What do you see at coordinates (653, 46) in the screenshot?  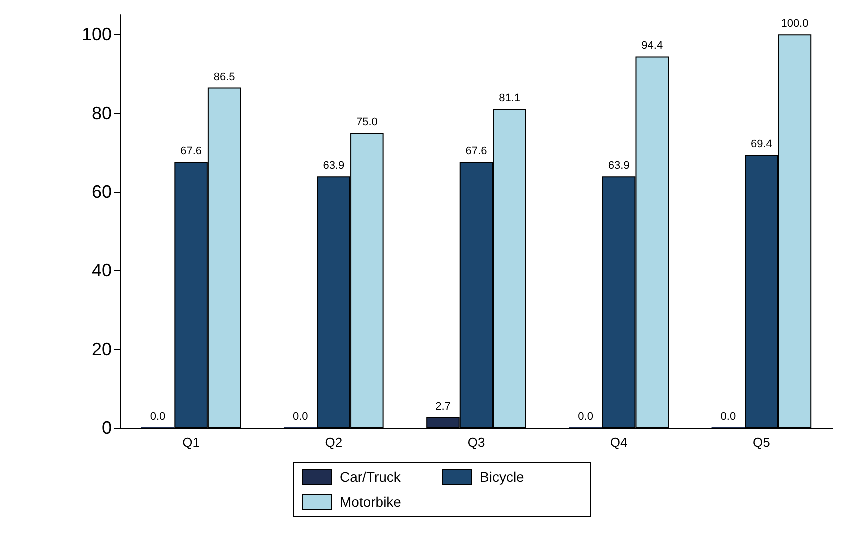 I see `data-label: 94.4` at bounding box center [653, 46].